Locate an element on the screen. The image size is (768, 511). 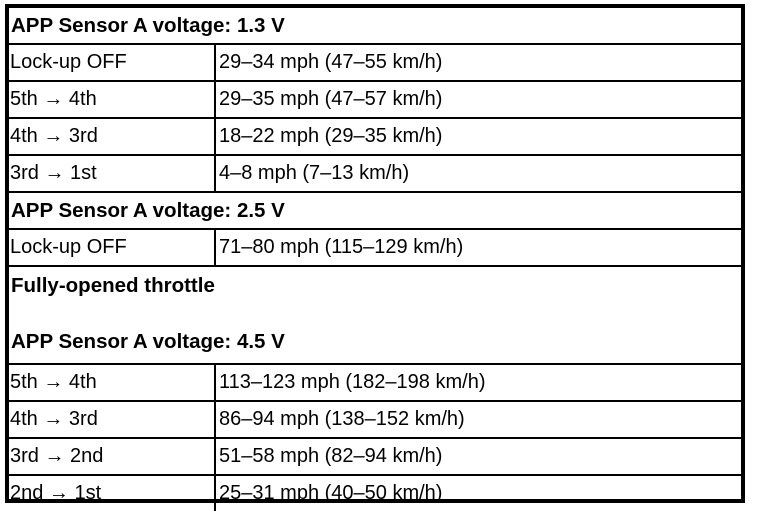
section-header: APP Sensor A voltage: 1.3 V is located at coordinates (375, 25).